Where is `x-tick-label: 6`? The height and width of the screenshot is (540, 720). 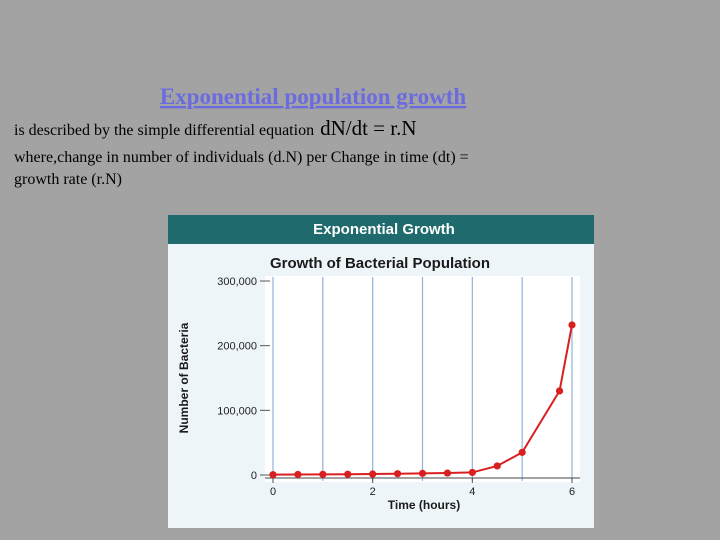 x-tick-label: 6 is located at coordinates (572, 492).